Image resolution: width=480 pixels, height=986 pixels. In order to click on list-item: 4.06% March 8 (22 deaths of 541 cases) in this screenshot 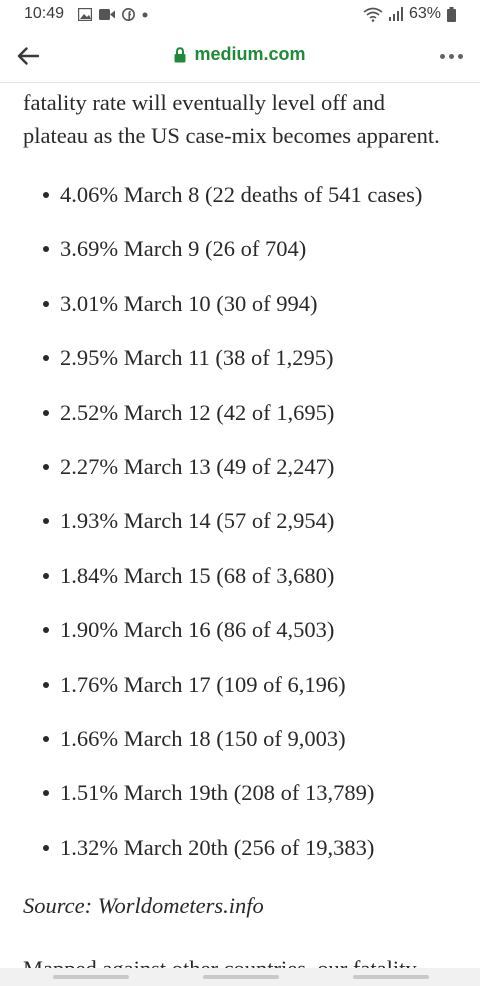, I will do `click(240, 205)`.